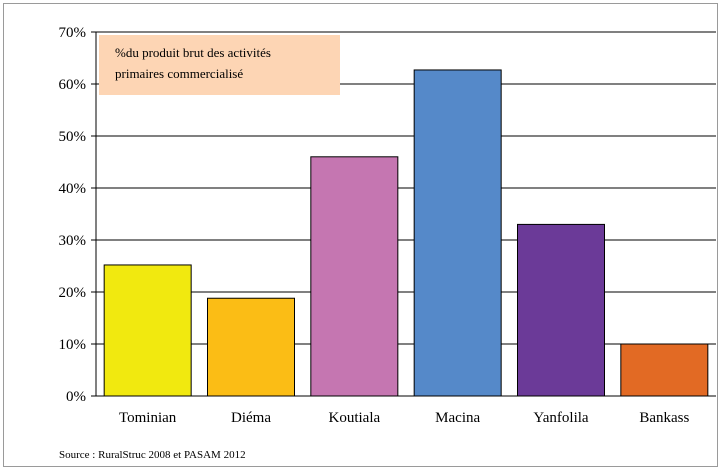 The width and height of the screenshot is (723, 471). I want to click on x-category-label: Koutiala, so click(355, 418).